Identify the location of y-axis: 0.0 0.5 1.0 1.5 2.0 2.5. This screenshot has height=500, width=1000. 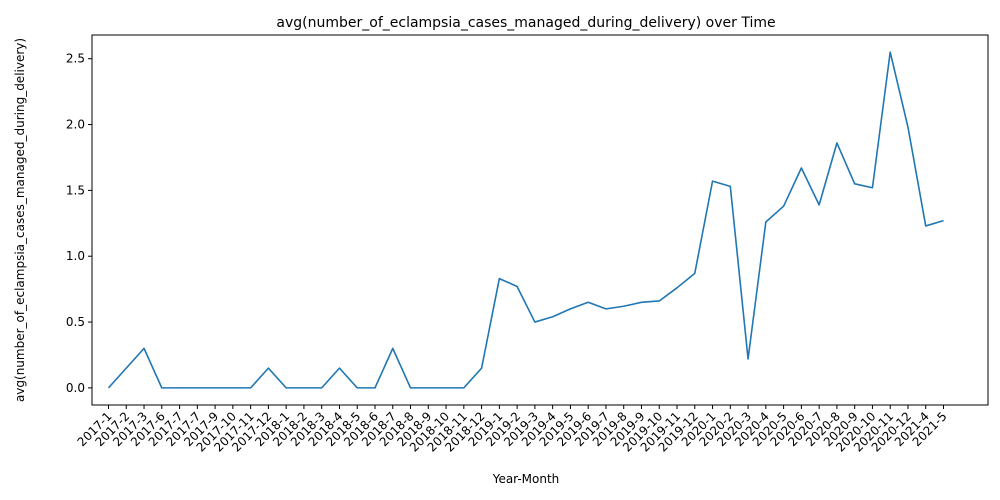
(79, 223).